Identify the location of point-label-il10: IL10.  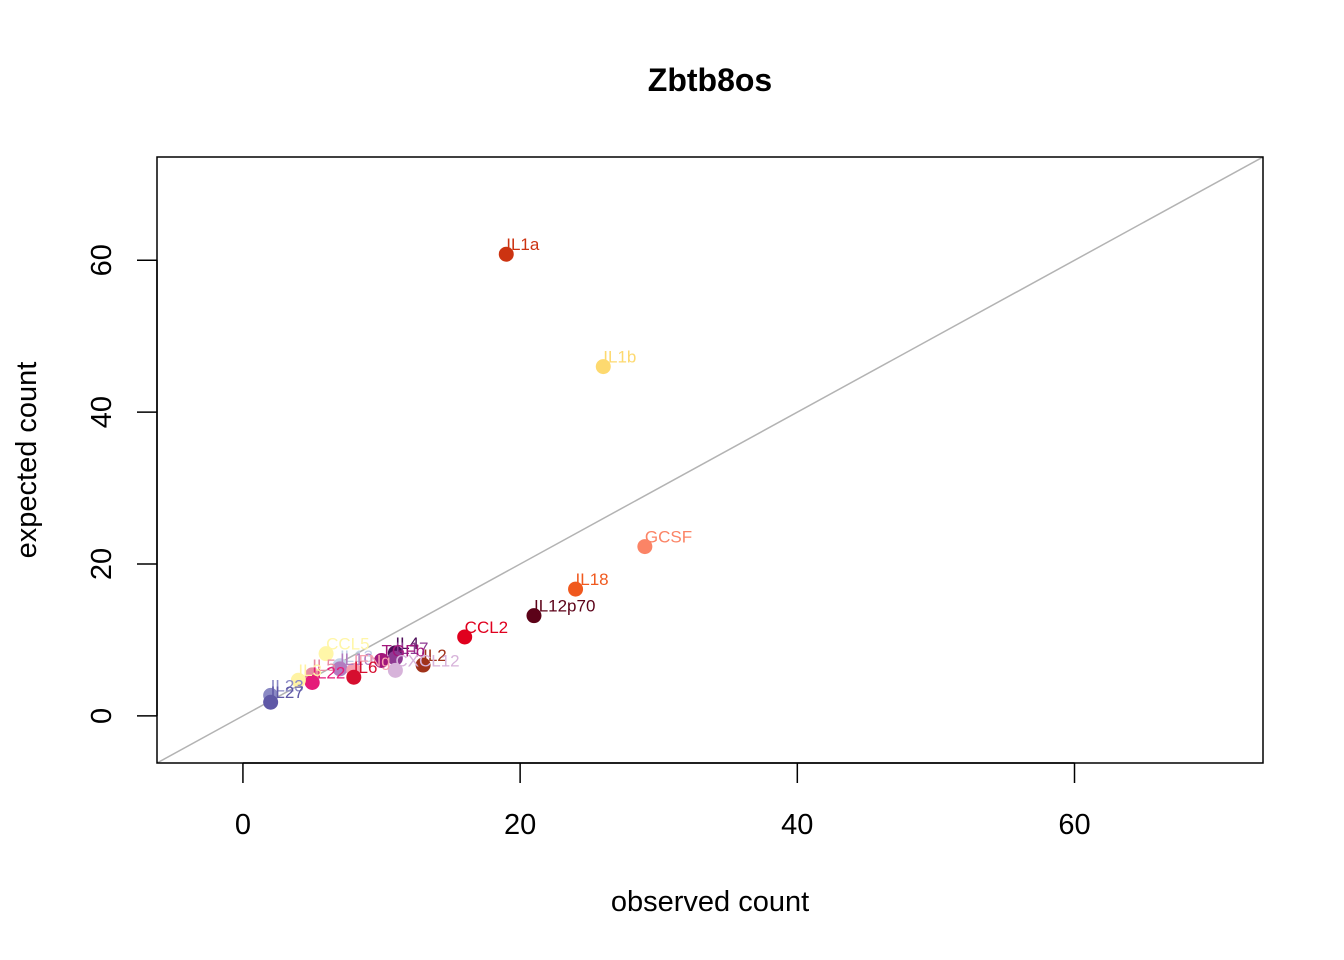
(356, 659).